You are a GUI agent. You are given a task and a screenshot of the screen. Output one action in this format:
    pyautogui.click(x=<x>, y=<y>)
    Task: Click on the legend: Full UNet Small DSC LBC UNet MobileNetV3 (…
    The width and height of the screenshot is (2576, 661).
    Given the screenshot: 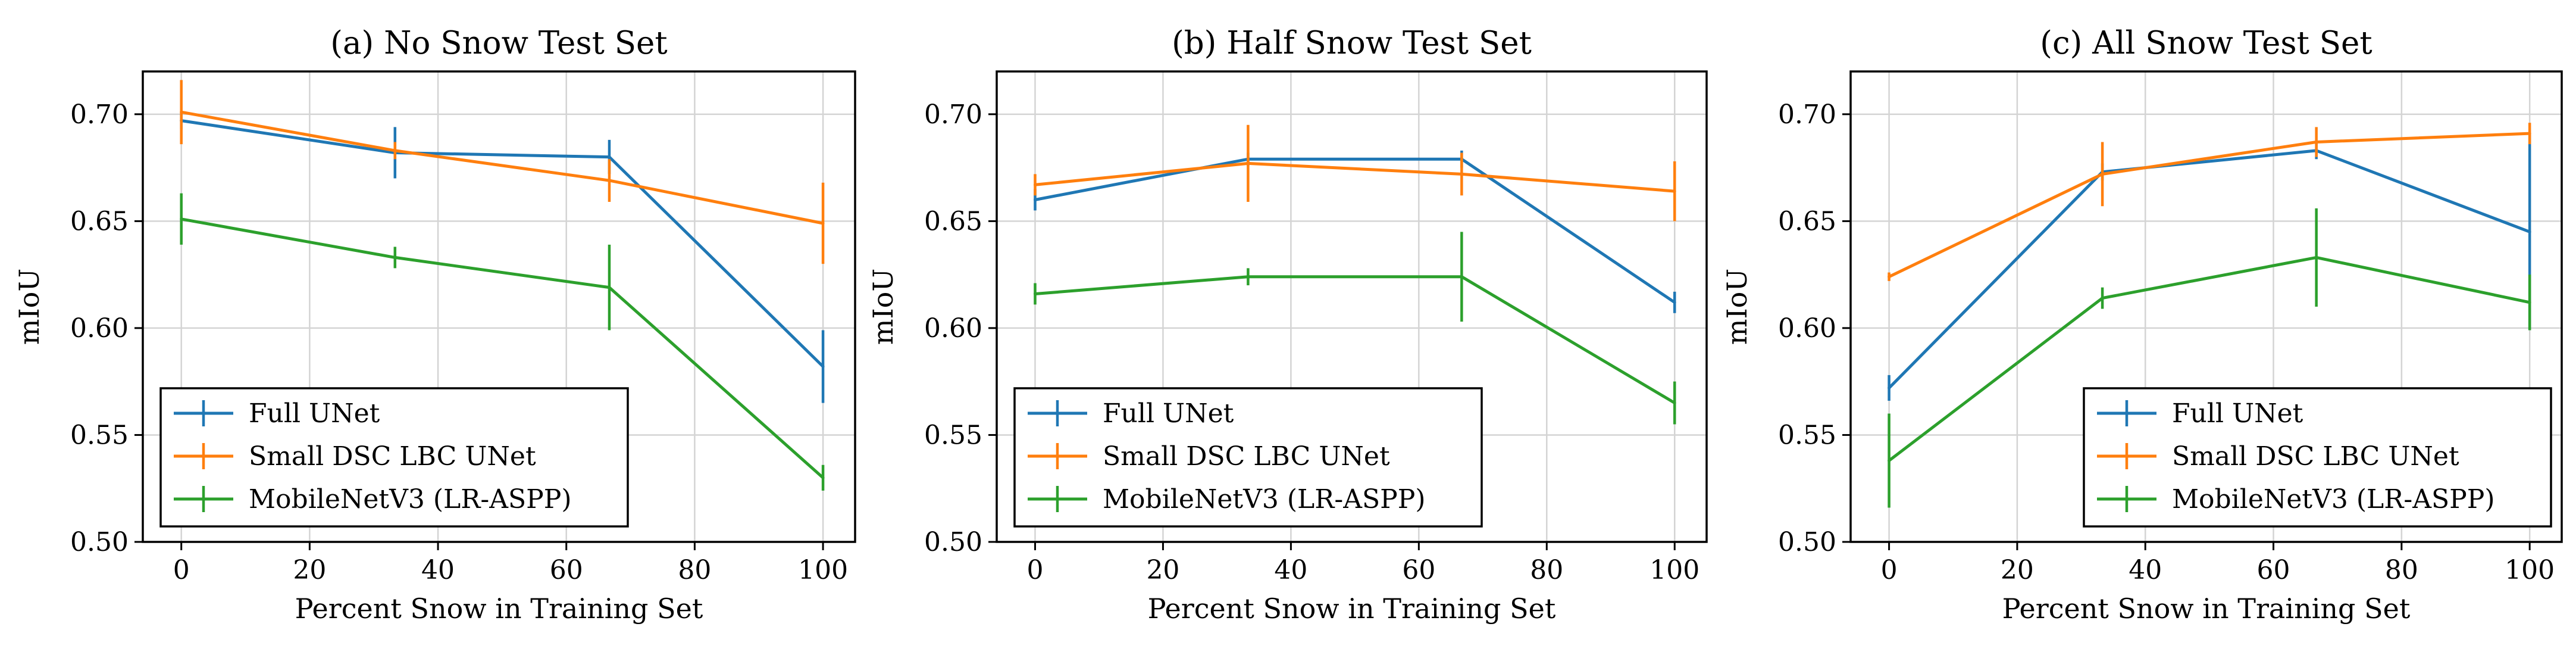 What is the action you would take?
    pyautogui.click(x=1248, y=458)
    